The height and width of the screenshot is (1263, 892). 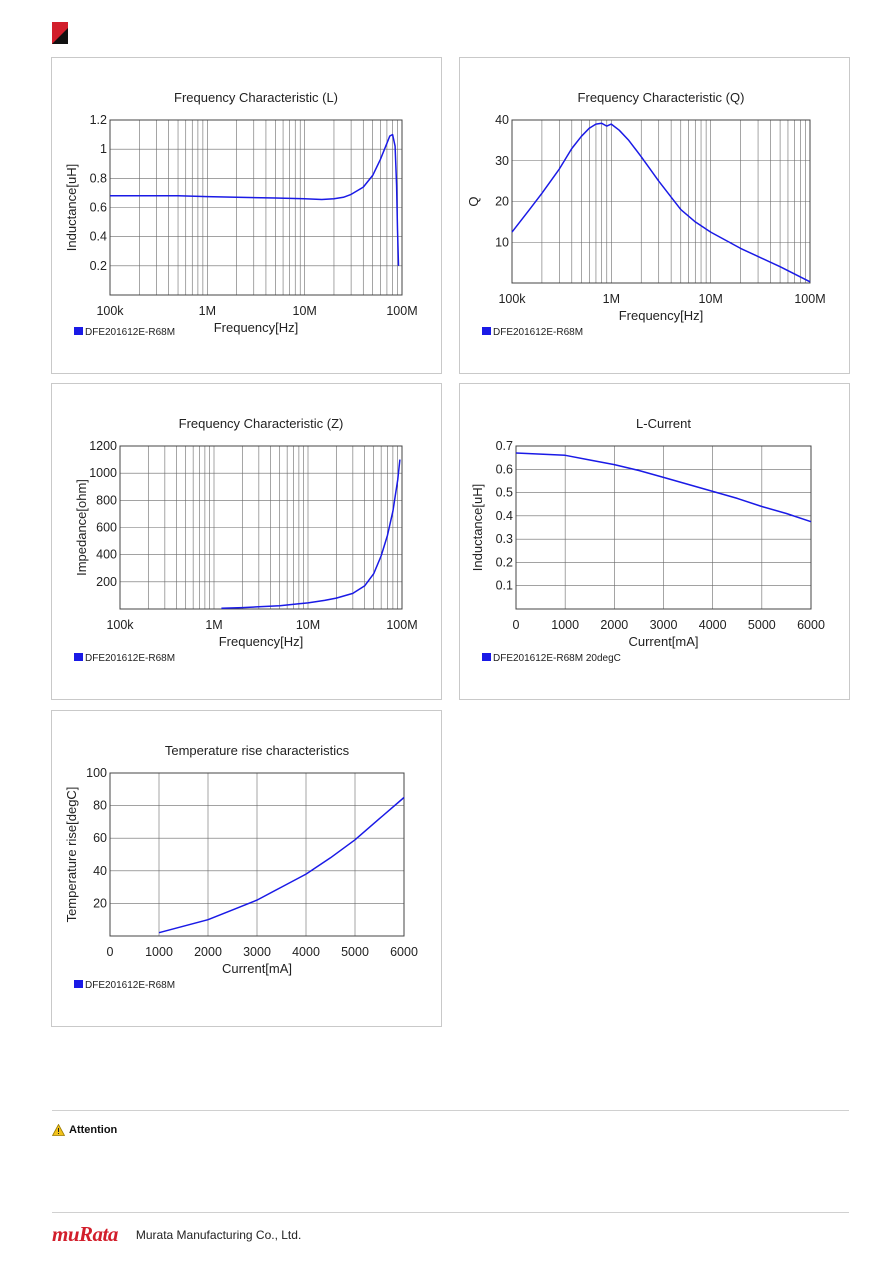 I want to click on y-axis-label: Q, so click(x=473, y=201).